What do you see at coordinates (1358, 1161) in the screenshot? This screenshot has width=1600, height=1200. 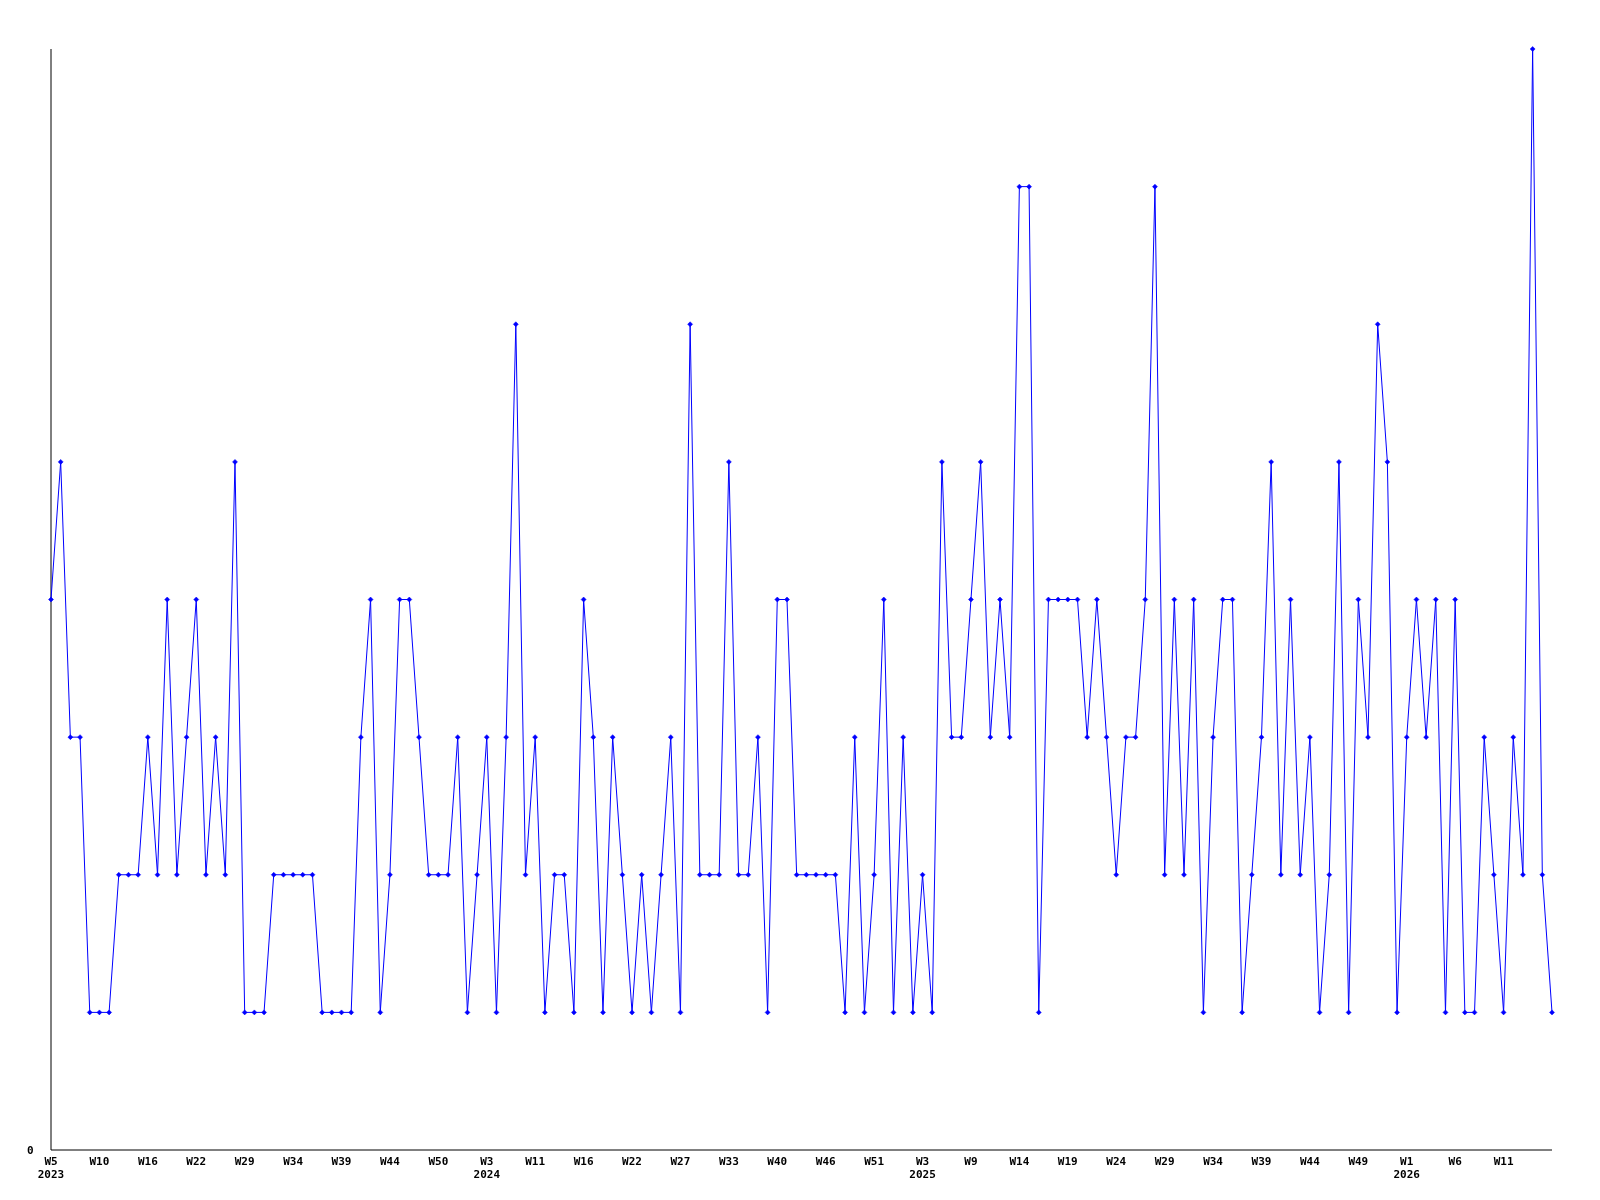 I see `x-tick-label: W49` at bounding box center [1358, 1161].